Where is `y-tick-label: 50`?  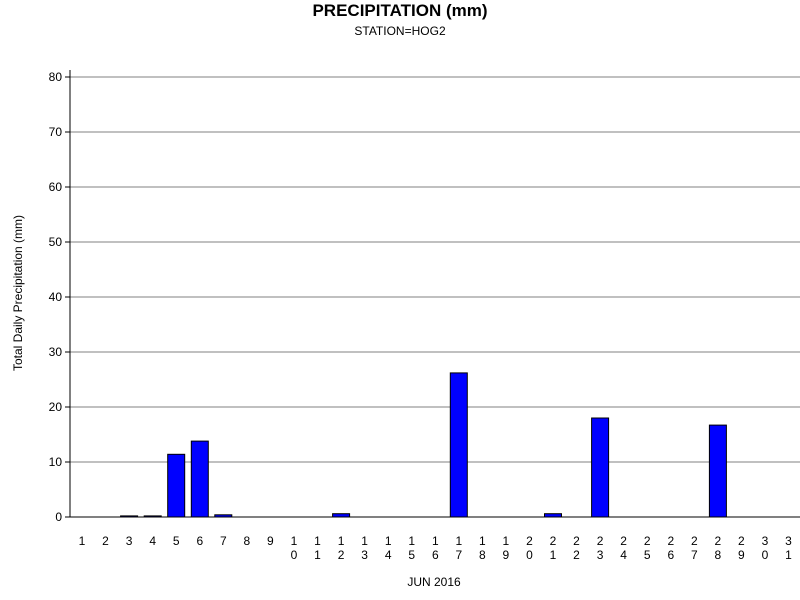 y-tick-label: 50 is located at coordinates (56, 242).